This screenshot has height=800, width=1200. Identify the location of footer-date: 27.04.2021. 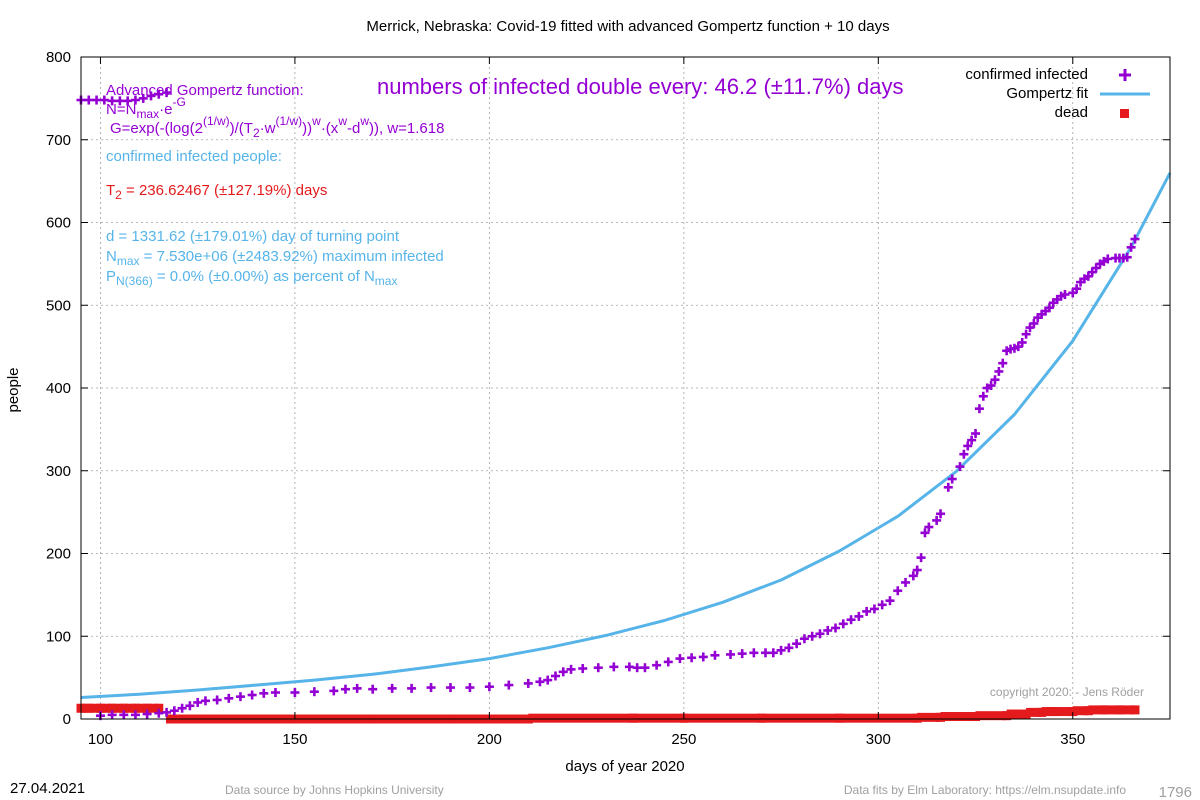
(47, 788).